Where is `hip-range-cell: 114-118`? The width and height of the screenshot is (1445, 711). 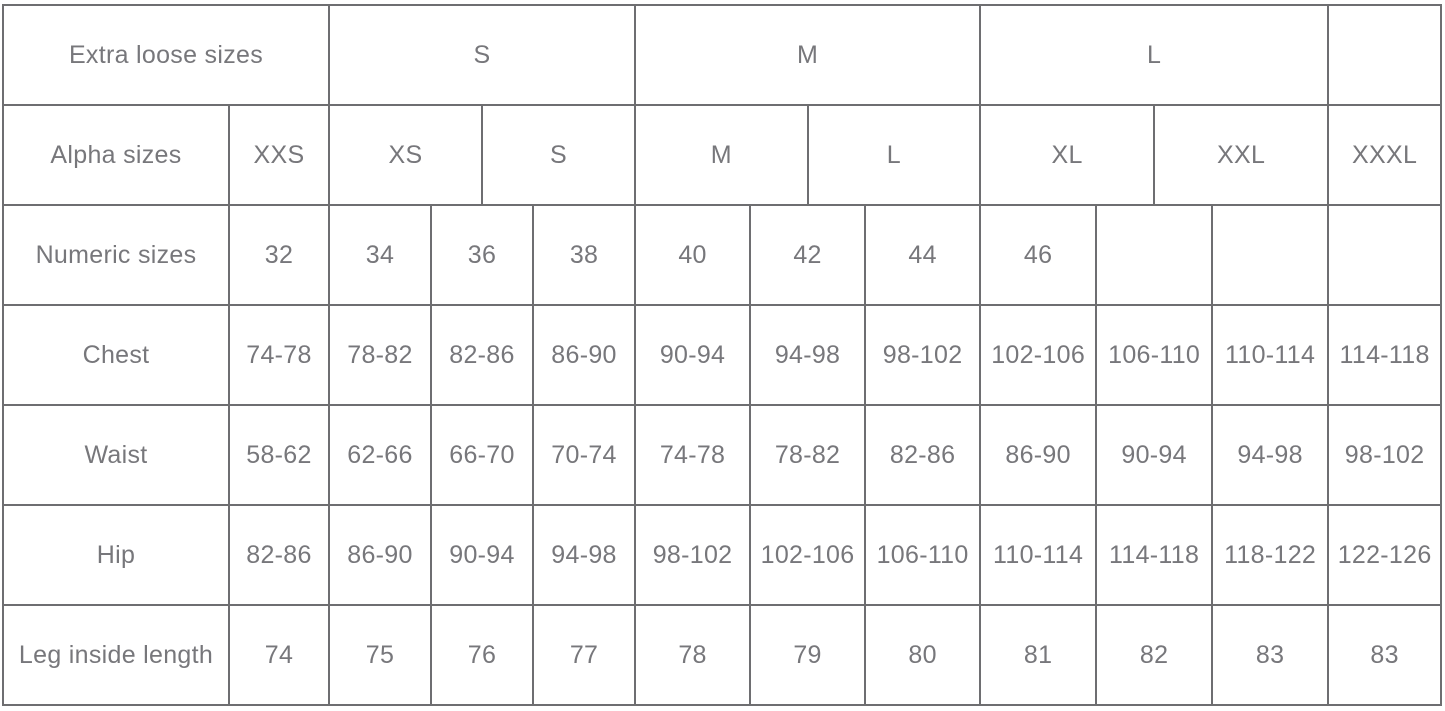 hip-range-cell: 114-118 is located at coordinates (1154, 555).